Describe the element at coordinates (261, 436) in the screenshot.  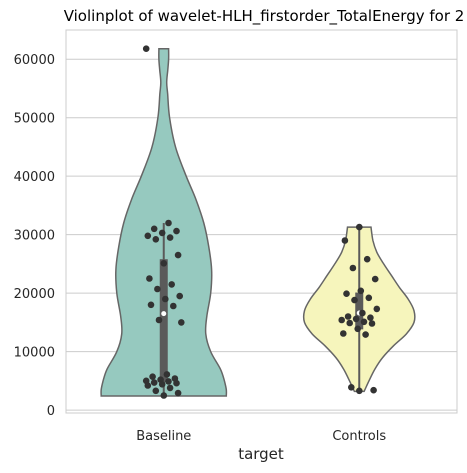
I see `x-axis-ticks: Baseline Controls` at that location.